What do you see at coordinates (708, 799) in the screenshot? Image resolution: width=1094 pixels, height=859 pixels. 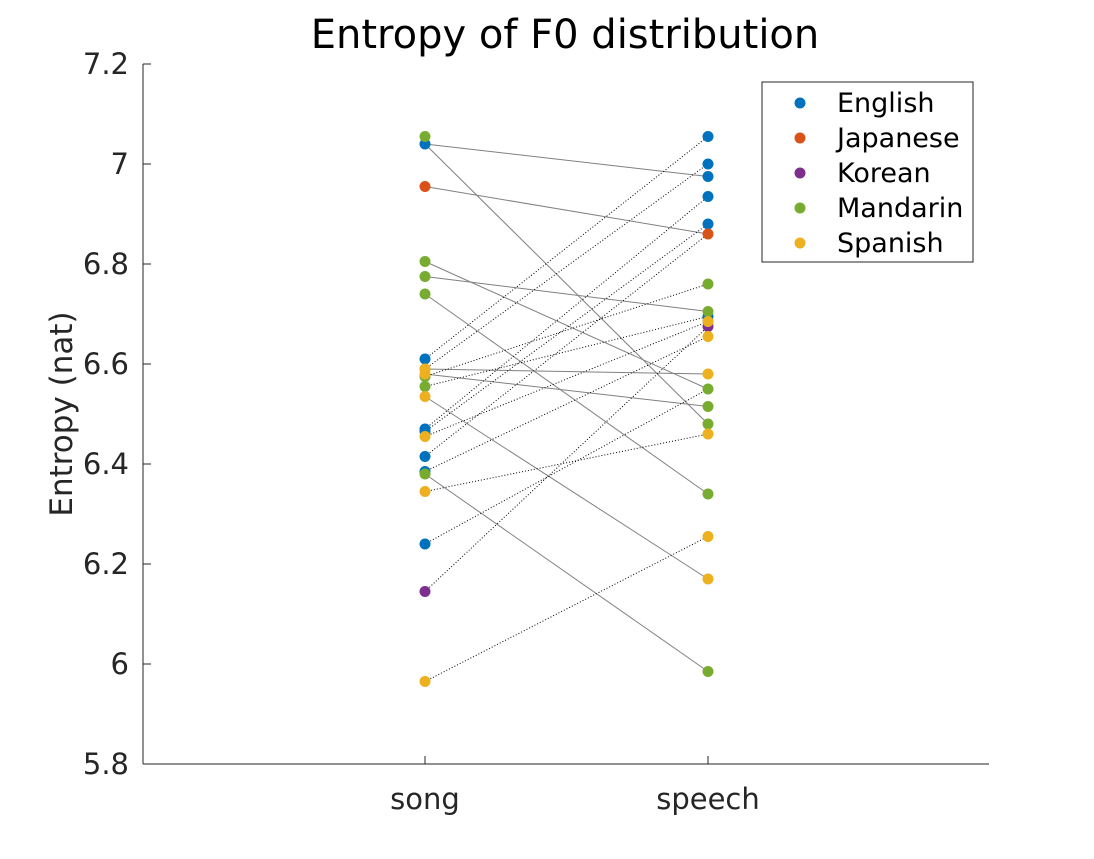 I see `x-tick-label: speech` at bounding box center [708, 799].